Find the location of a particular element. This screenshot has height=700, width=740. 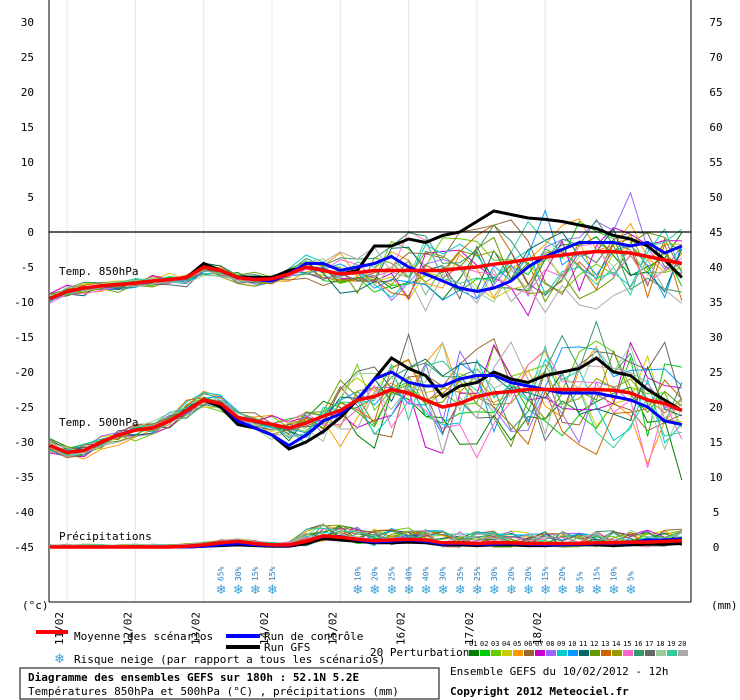

y-tick-label: 5 is located at coordinates (30, 197).